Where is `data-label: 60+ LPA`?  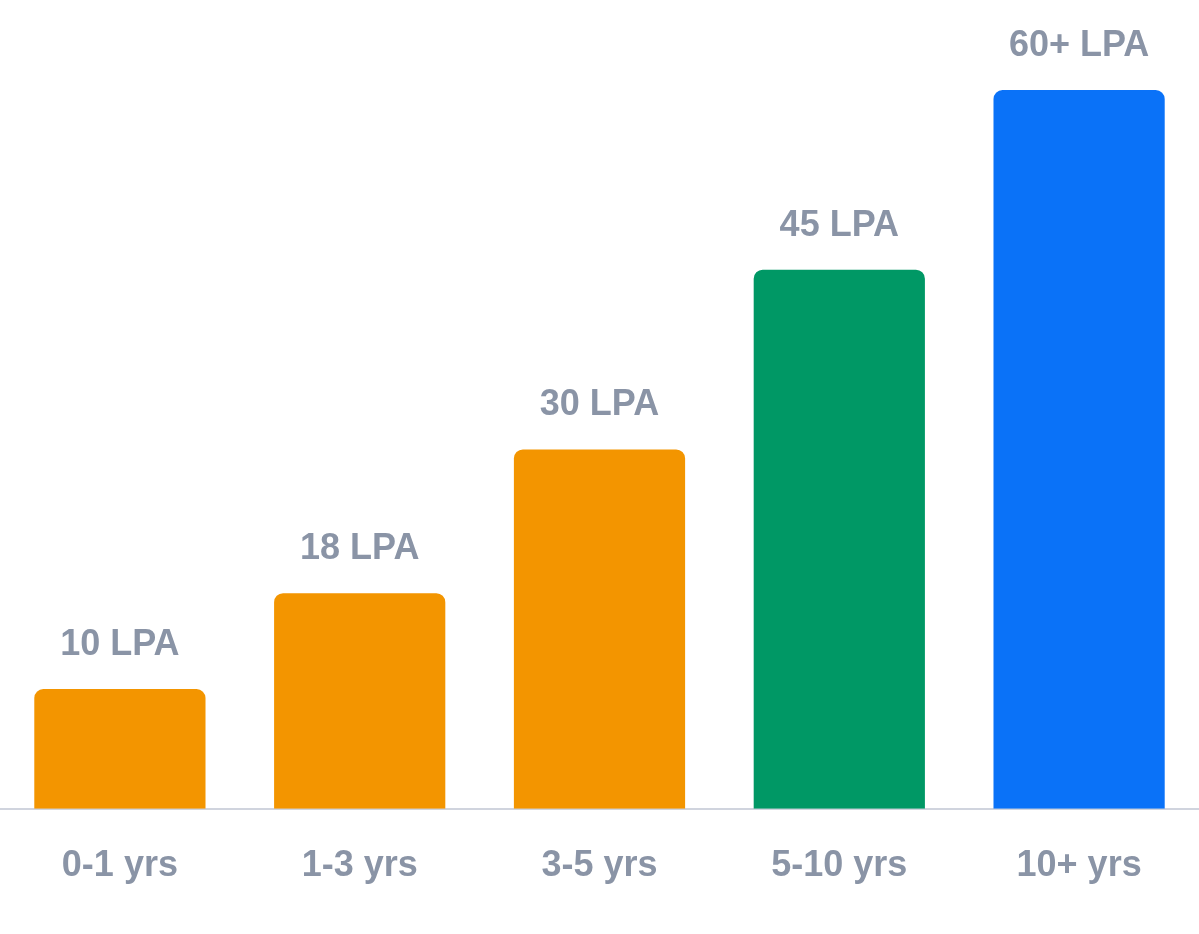
data-label: 60+ LPA is located at coordinates (1079, 43).